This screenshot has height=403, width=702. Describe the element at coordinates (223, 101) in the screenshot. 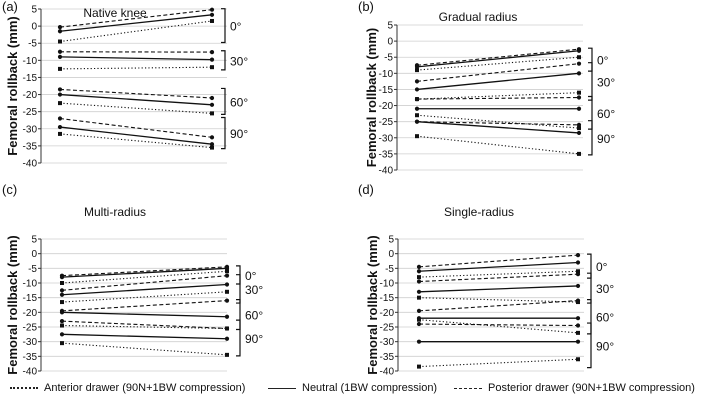

I see `panel-1-angle-bracket` at that location.